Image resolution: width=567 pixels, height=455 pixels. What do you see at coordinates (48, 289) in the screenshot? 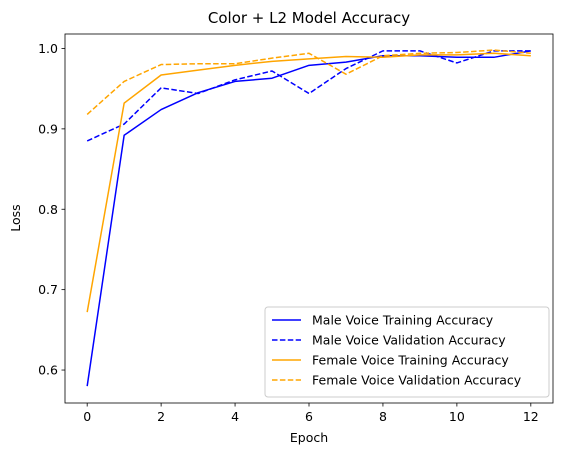
I see `y-tick-label-1: 0.7` at bounding box center [48, 289].